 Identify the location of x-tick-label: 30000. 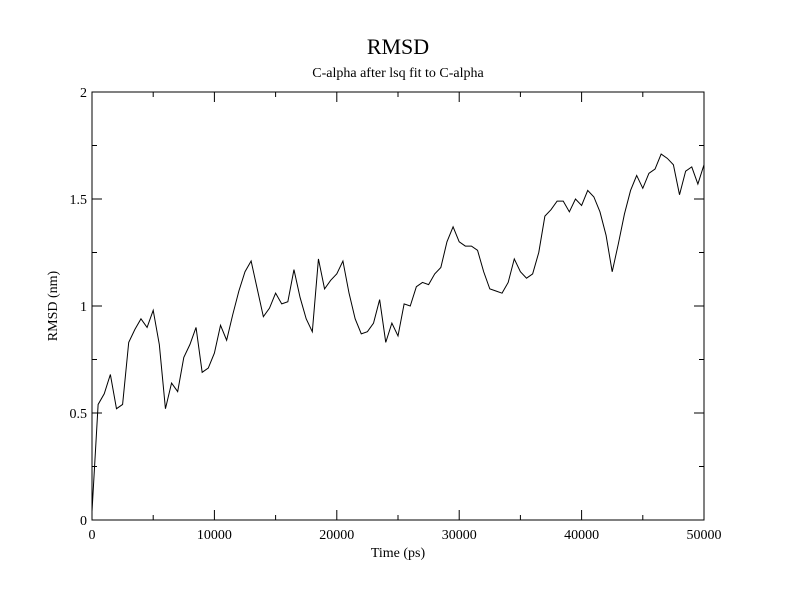
(459, 535).